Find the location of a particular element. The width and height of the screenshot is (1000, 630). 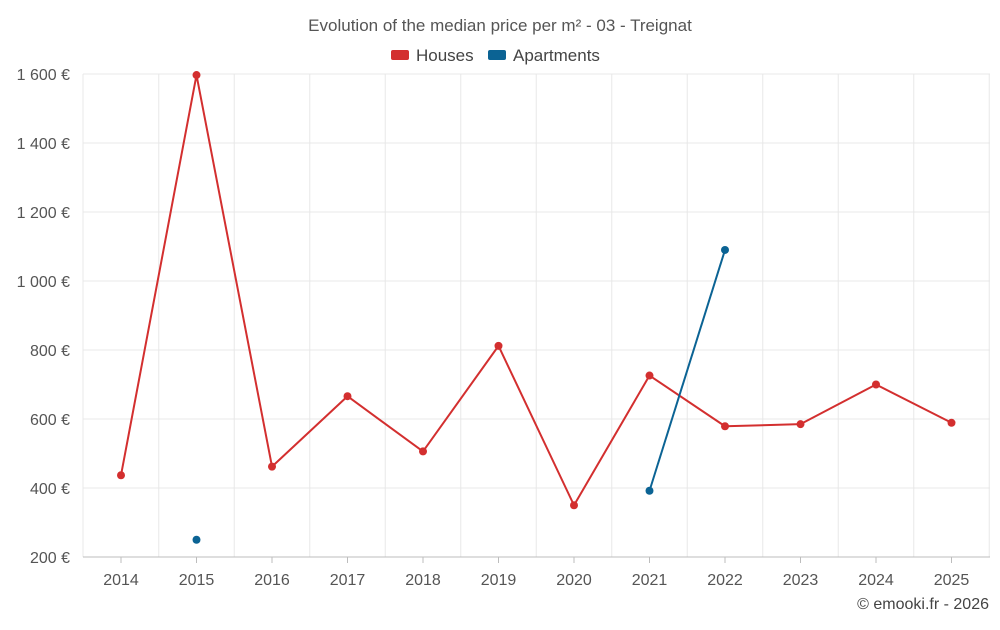

legend-item-houses: Houses is located at coordinates (432, 55).